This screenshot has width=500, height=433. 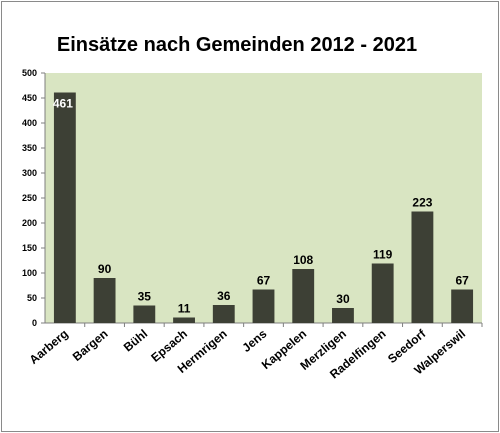 What do you see at coordinates (49, 347) in the screenshot?
I see `x-tick-label: Aarberg` at bounding box center [49, 347].